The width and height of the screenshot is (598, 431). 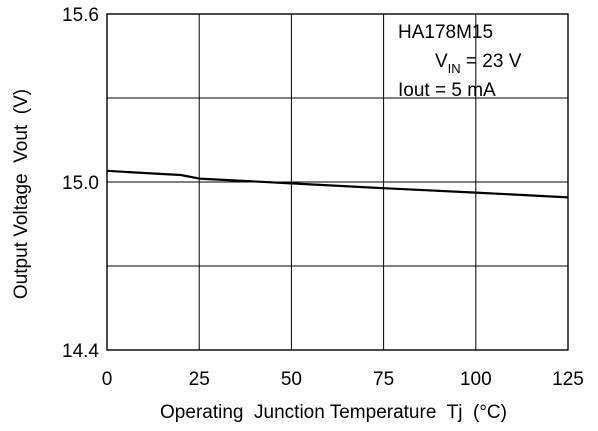 I want to click on data-series, so click(x=337, y=184).